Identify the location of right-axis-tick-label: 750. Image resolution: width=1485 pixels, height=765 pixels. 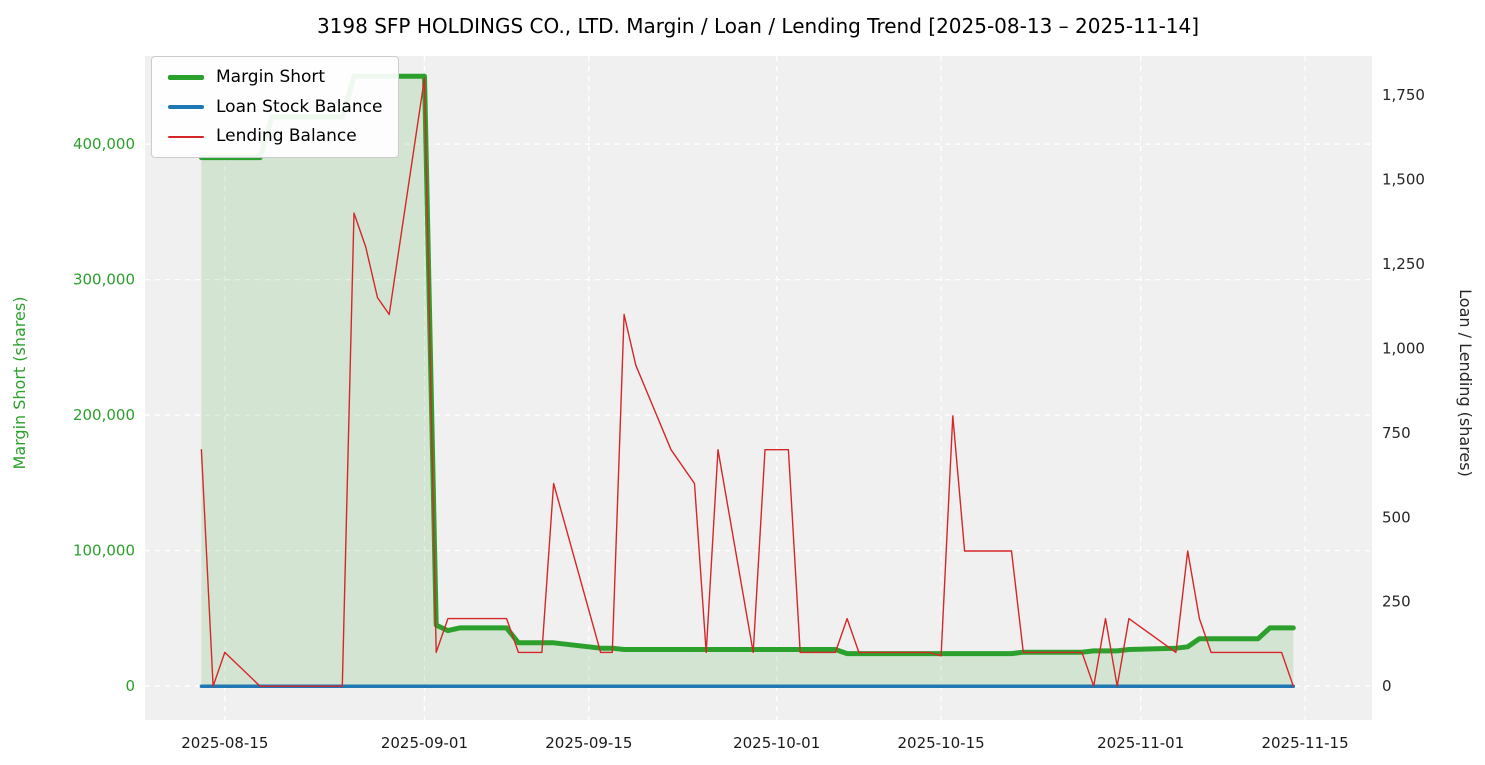
(1396, 433).